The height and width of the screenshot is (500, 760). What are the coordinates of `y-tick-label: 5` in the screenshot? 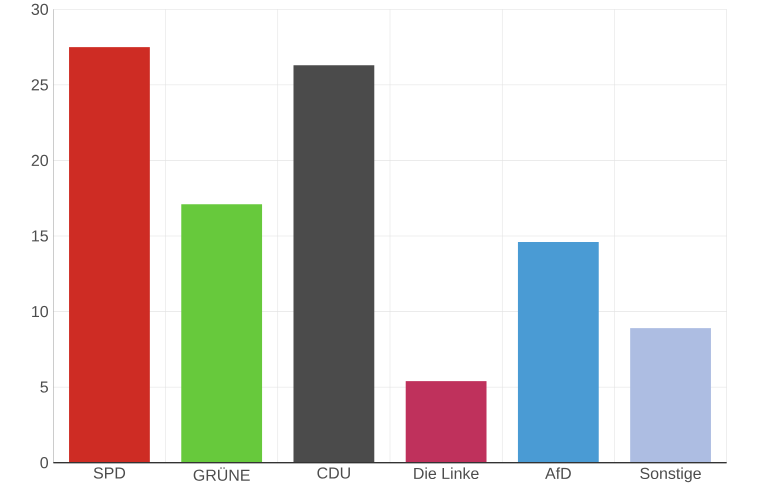 It's located at (44, 387).